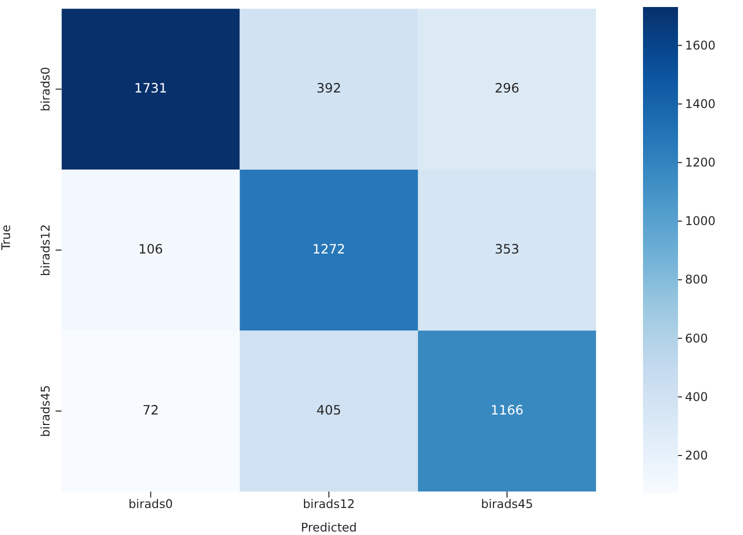 The height and width of the screenshot is (535, 743). What do you see at coordinates (45, 411) in the screenshot?
I see `y-tick-label: birads45` at bounding box center [45, 411].